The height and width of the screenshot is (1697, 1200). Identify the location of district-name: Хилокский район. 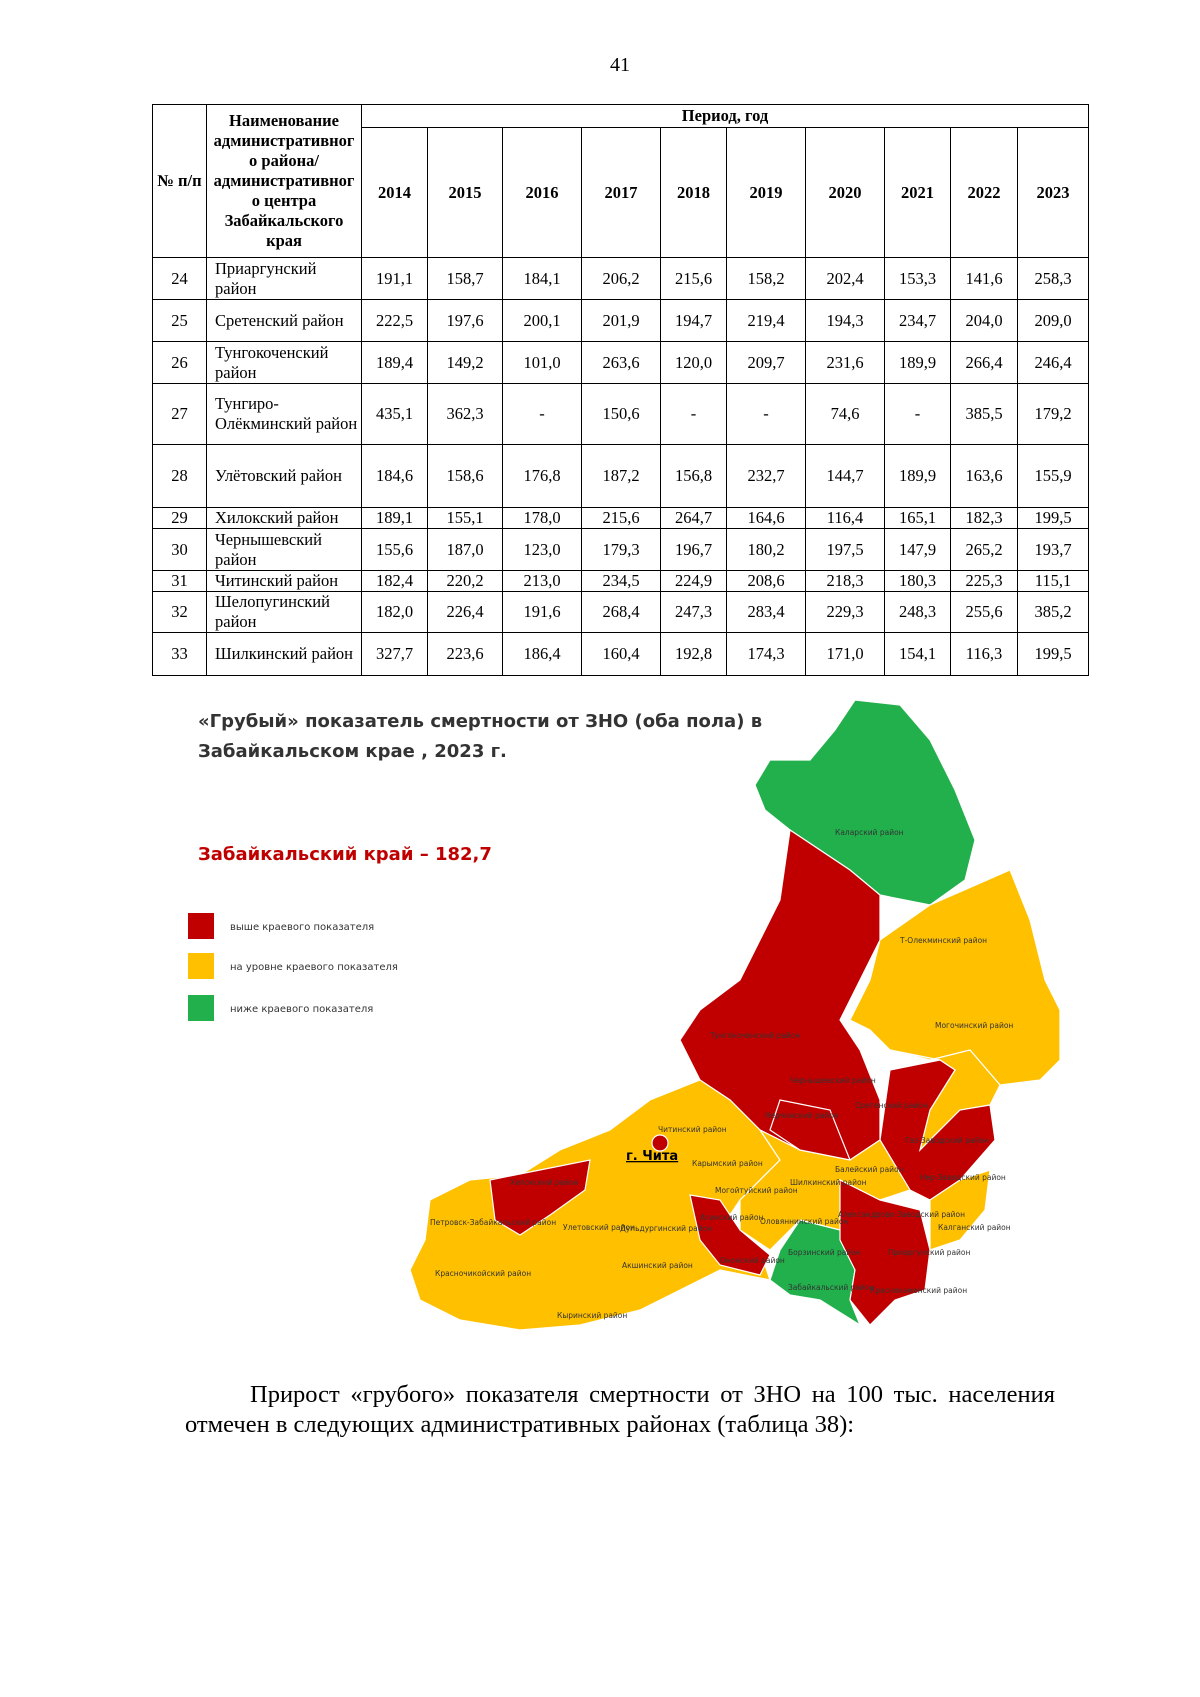
(284, 518).